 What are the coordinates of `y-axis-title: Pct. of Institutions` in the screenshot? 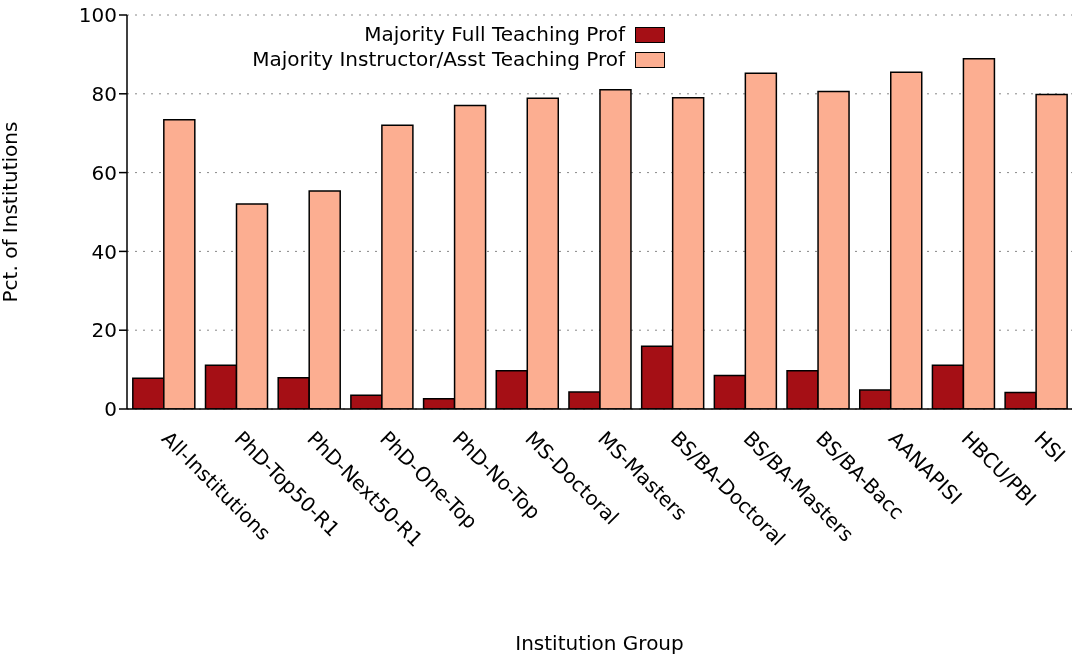 It's located at (11, 212).